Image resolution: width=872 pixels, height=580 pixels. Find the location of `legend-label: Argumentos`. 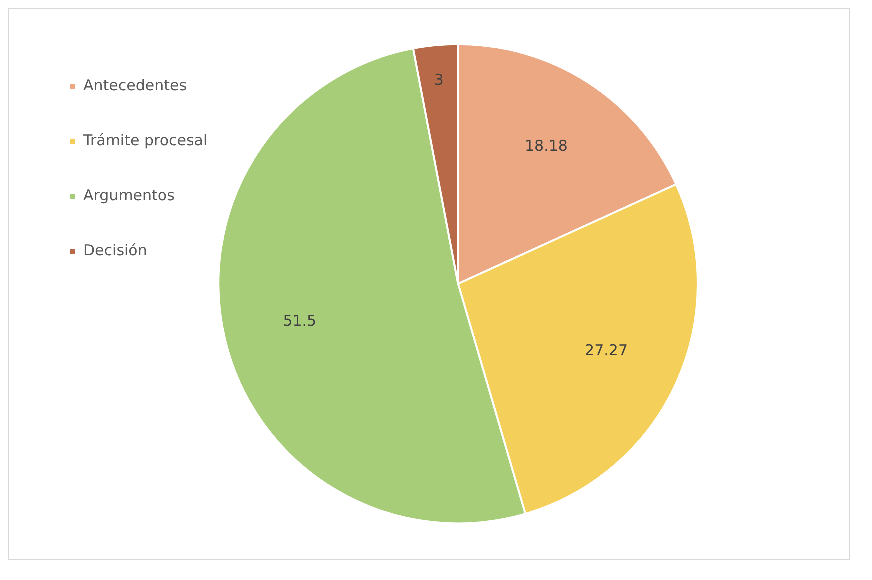

legend-label: Argumentos is located at coordinates (130, 195).